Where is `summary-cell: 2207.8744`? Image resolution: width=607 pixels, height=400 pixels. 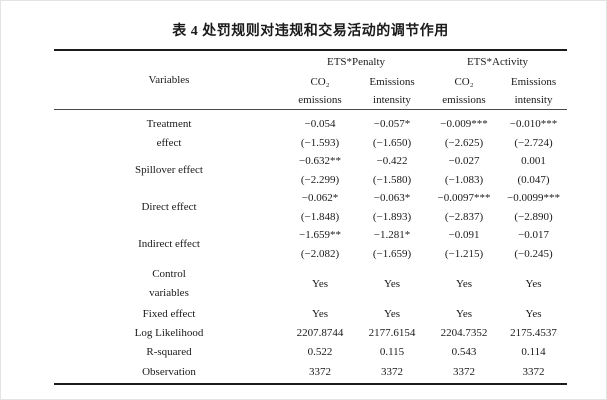
summary-cell: 2207.8744 is located at coordinates (320, 333).